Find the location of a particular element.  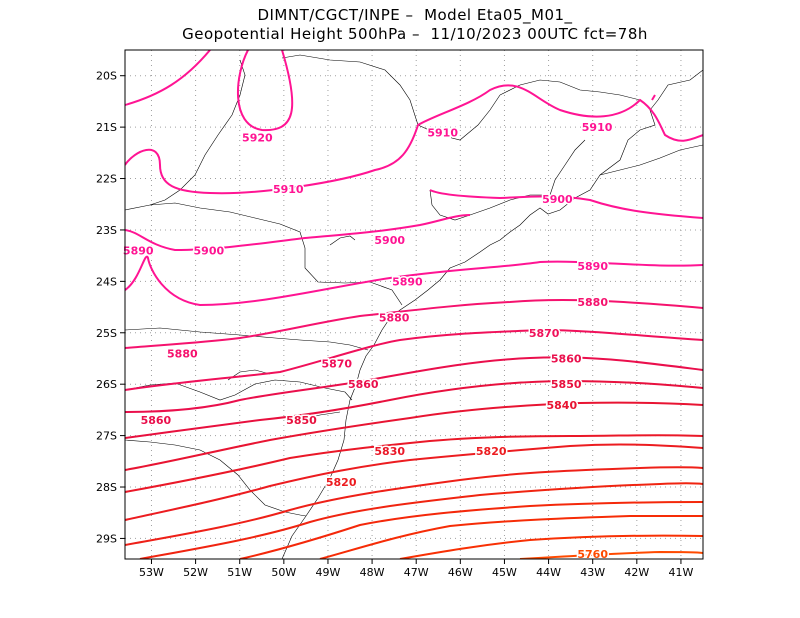

lon-tick-label: 43W is located at coordinates (592, 572).